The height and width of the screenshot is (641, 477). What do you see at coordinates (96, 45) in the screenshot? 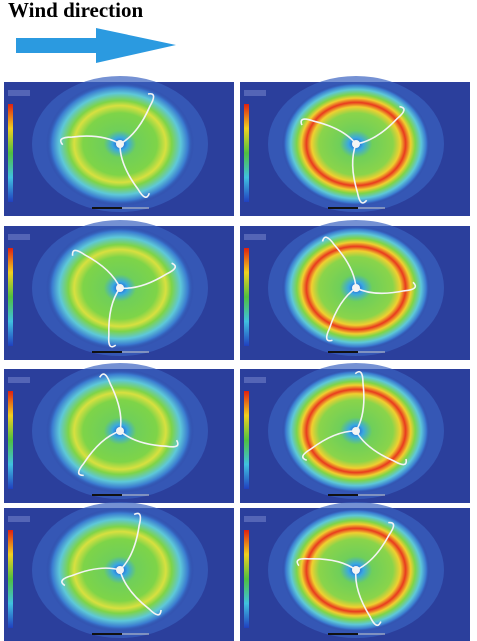
I see `wind-arrow` at bounding box center [96, 45].